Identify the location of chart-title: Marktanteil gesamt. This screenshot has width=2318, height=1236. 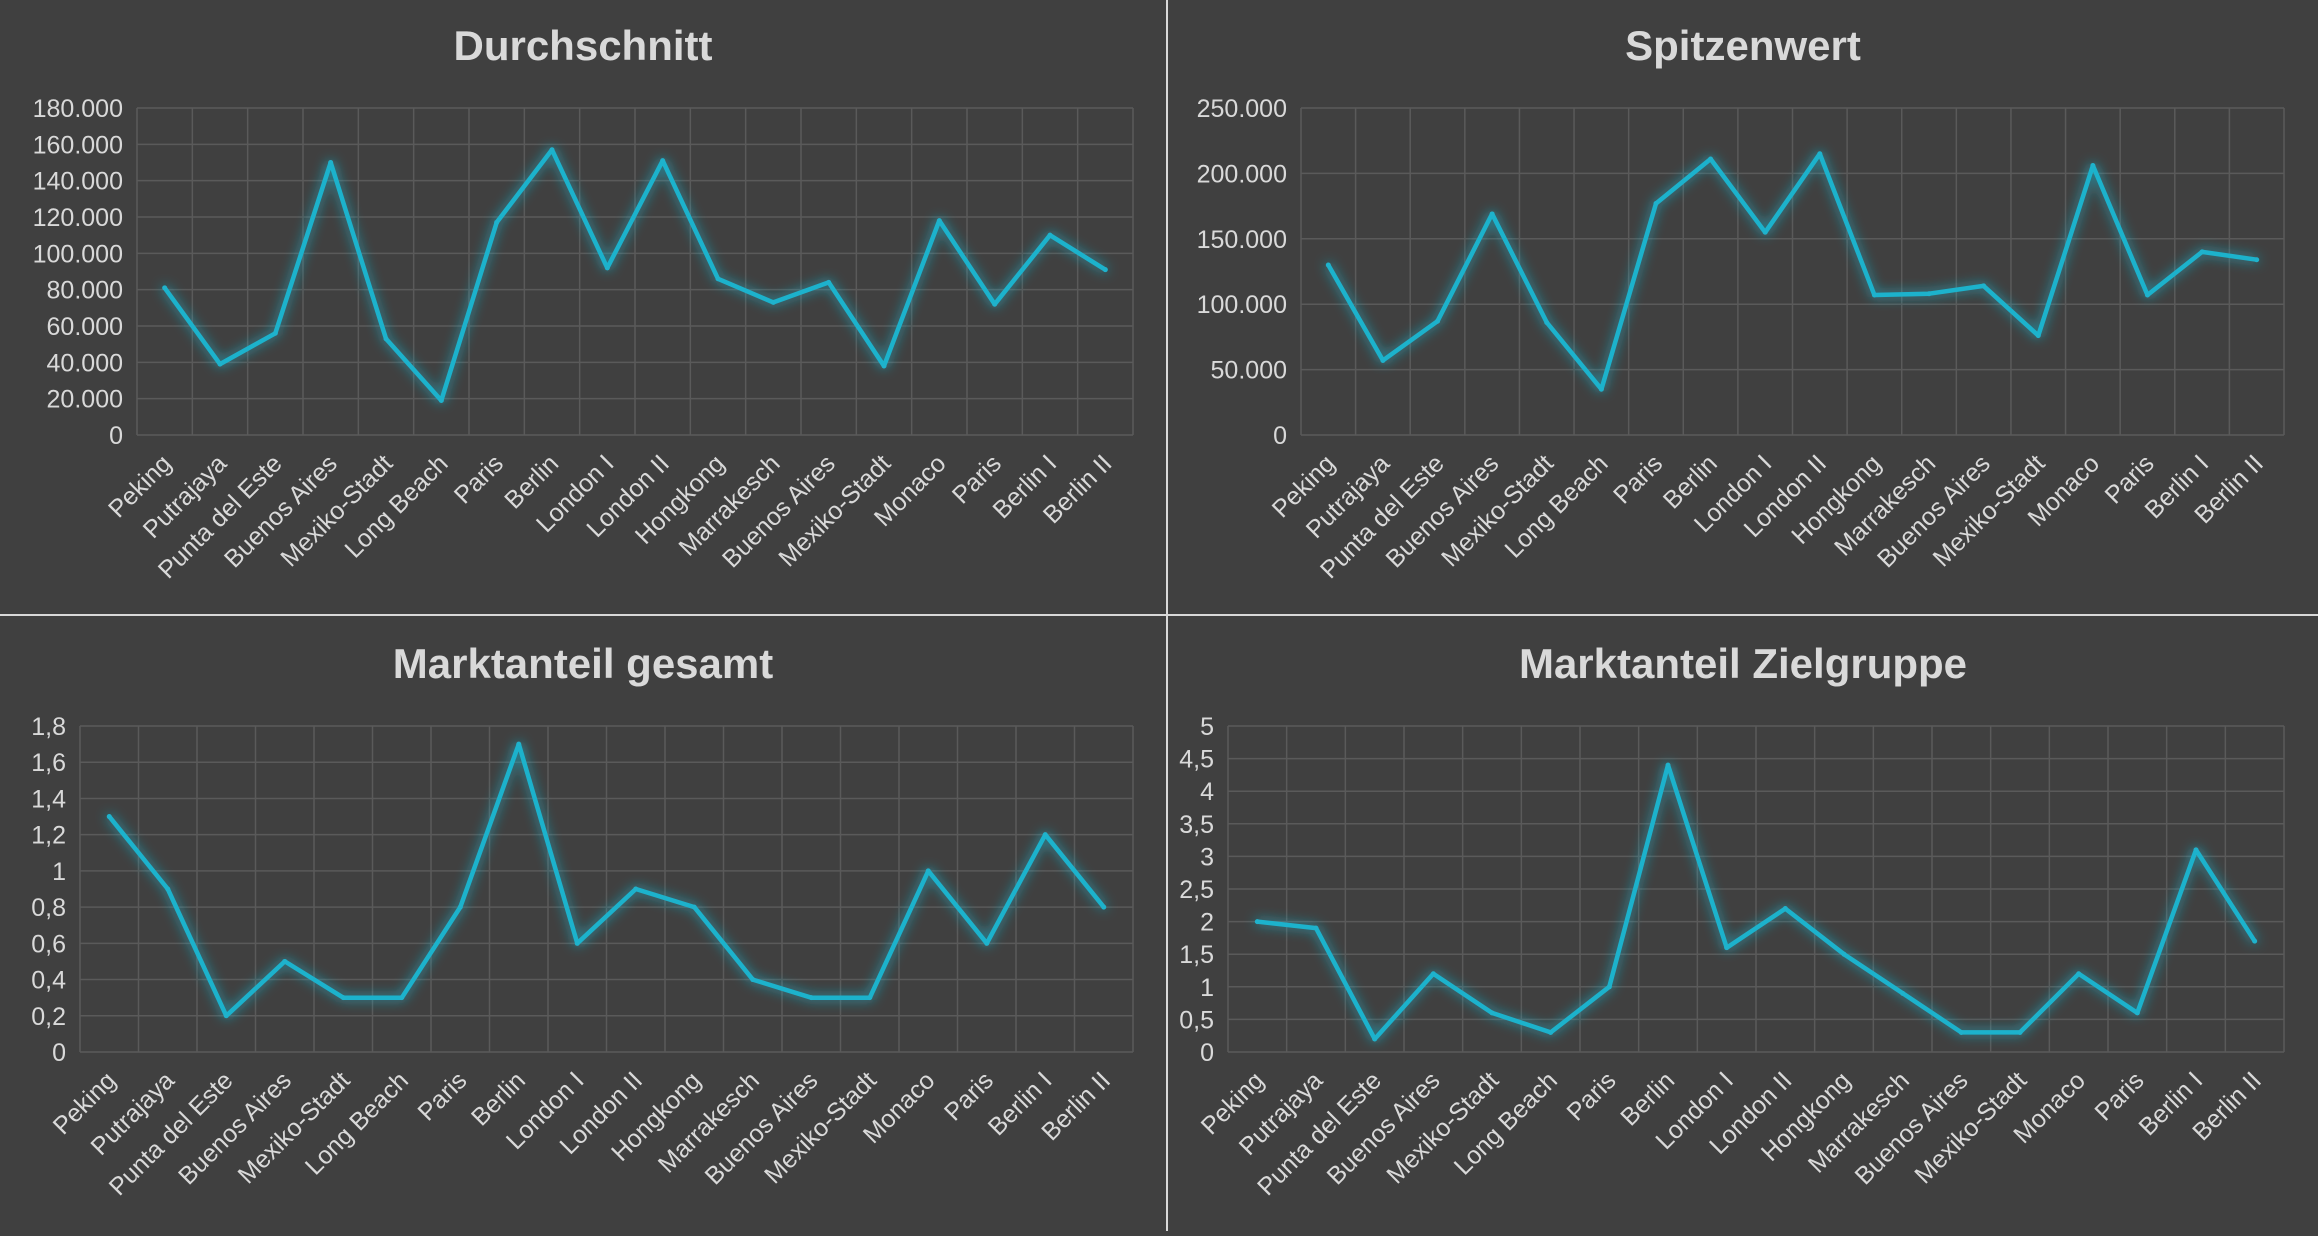
(583, 663).